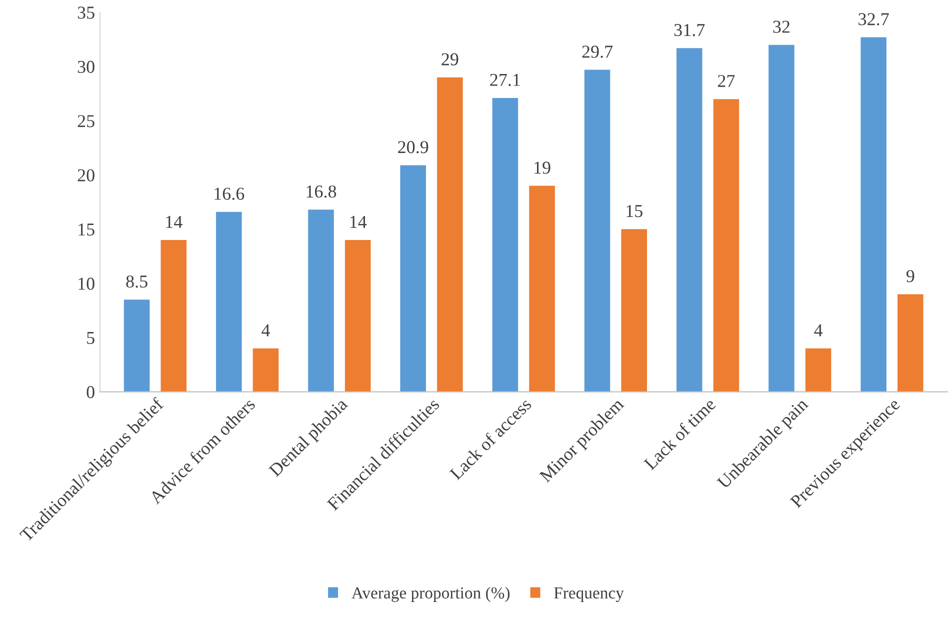 This screenshot has width=952, height=617. I want to click on data-label: 9, so click(910, 276).